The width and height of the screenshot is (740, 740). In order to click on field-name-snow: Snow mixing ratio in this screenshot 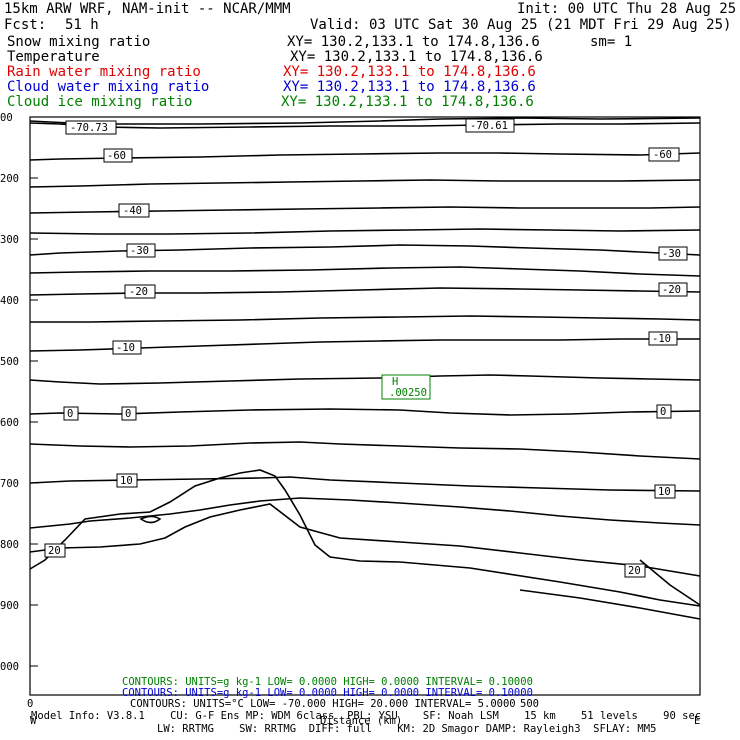, I will do `click(79, 42)`.